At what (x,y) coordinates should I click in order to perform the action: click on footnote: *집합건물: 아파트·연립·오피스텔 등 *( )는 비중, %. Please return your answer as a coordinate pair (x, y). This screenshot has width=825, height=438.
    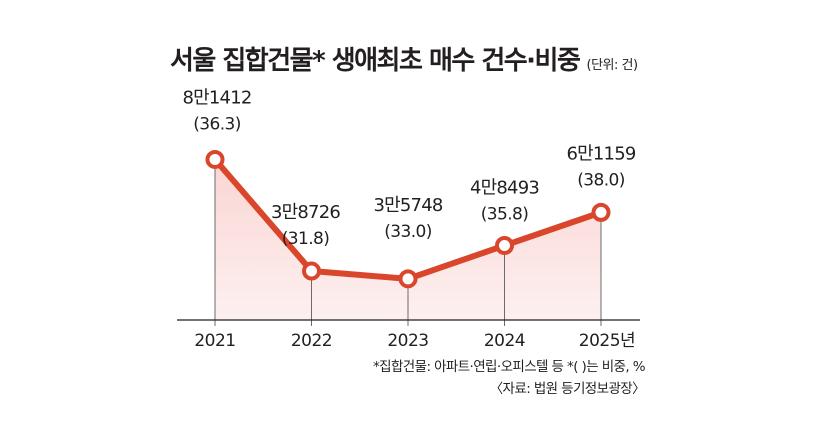
    Looking at the image, I should click on (509, 367).